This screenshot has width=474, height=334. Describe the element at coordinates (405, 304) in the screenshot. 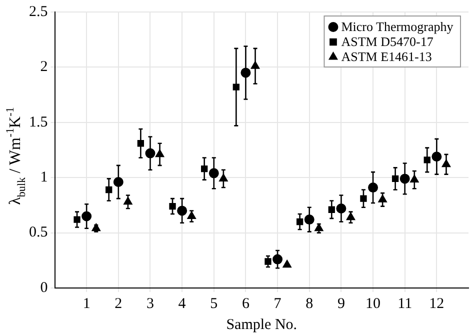

I see `x-tick-label: 11` at that location.